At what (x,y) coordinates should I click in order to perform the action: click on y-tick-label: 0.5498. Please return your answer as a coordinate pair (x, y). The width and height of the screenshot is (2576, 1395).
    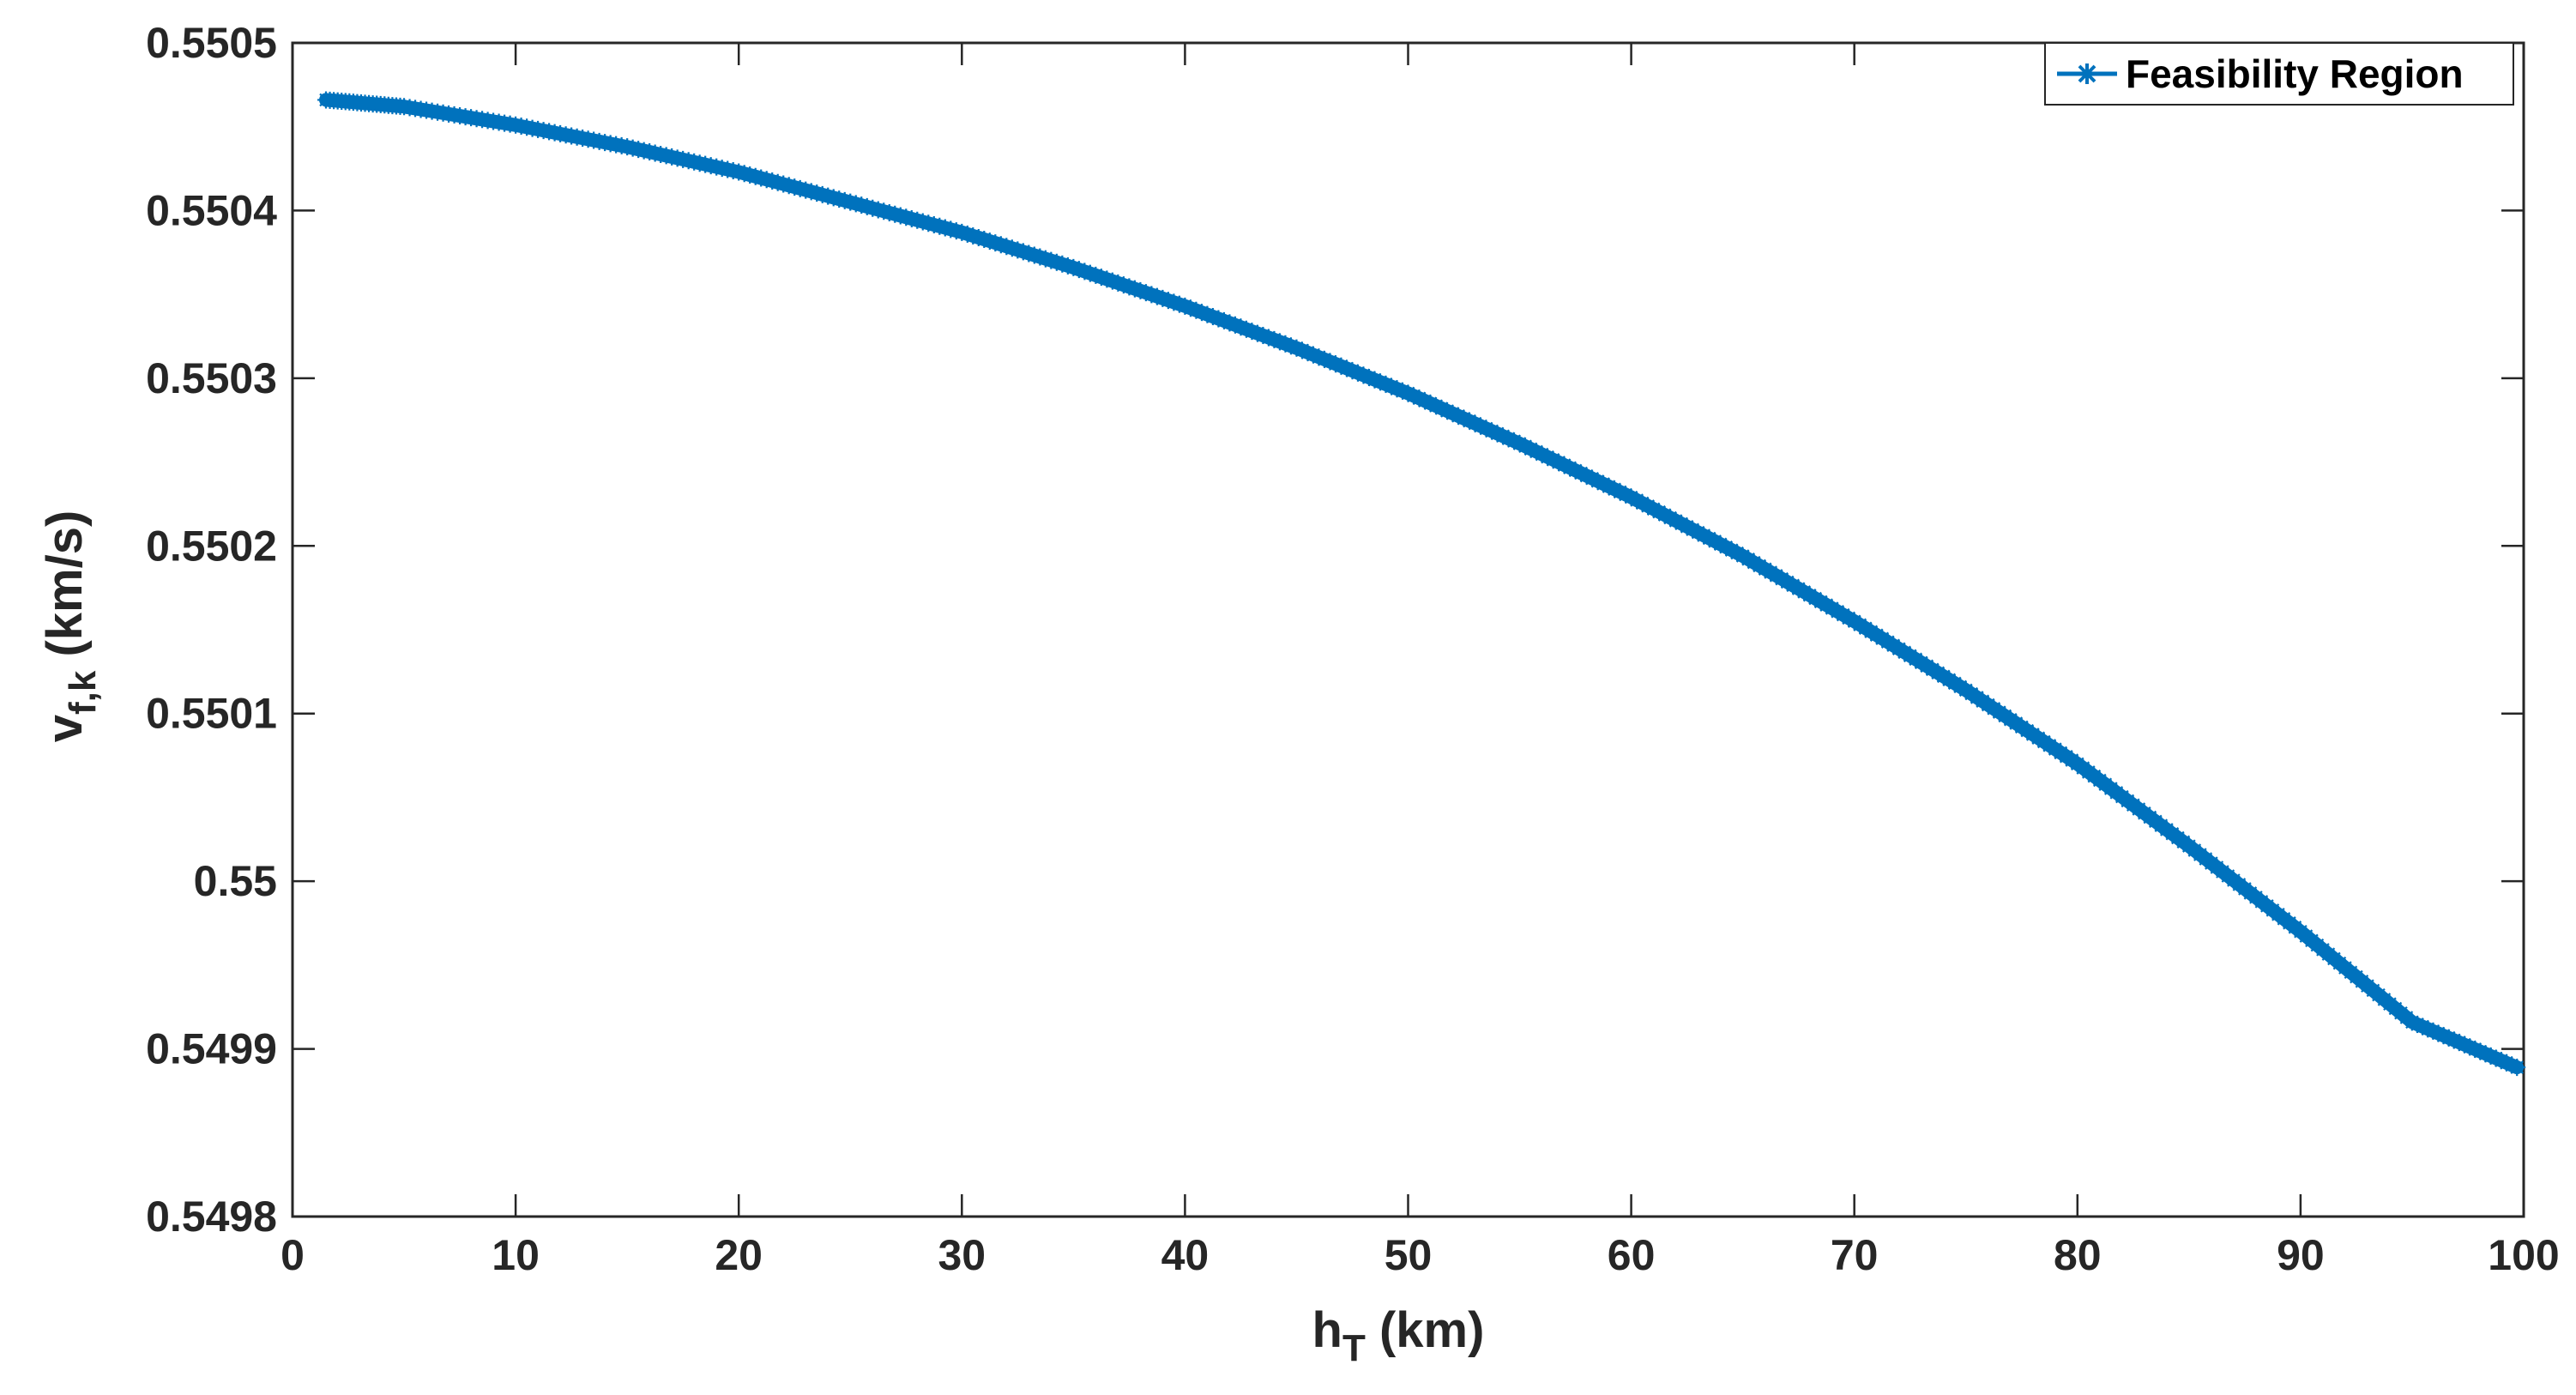
    Looking at the image, I should click on (211, 1217).